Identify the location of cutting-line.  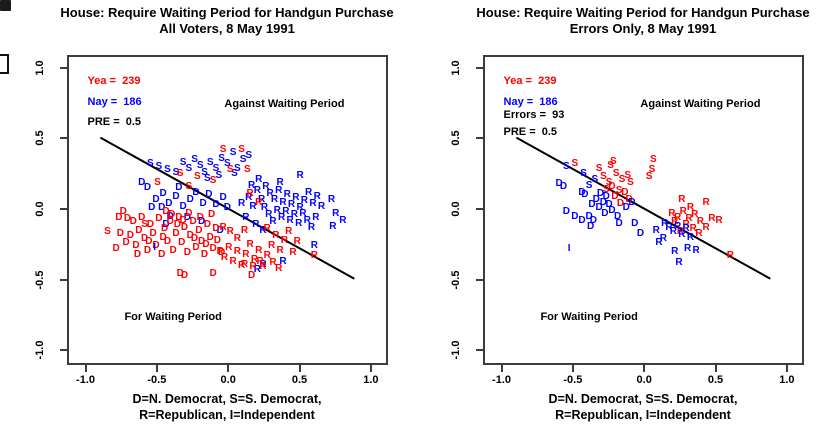
(643, 208).